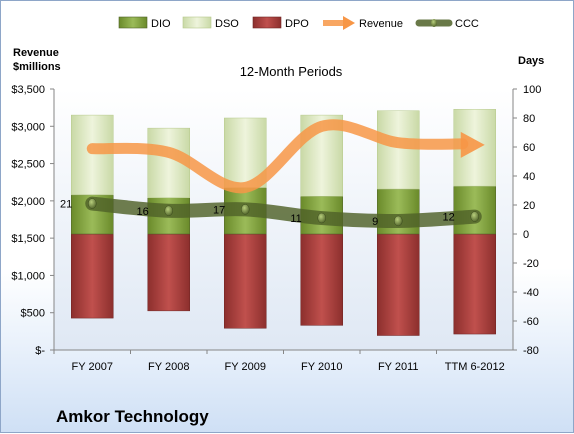 The width and height of the screenshot is (574, 434). What do you see at coordinates (449, 218) in the screenshot?
I see `ccc-data-label: 12` at bounding box center [449, 218].